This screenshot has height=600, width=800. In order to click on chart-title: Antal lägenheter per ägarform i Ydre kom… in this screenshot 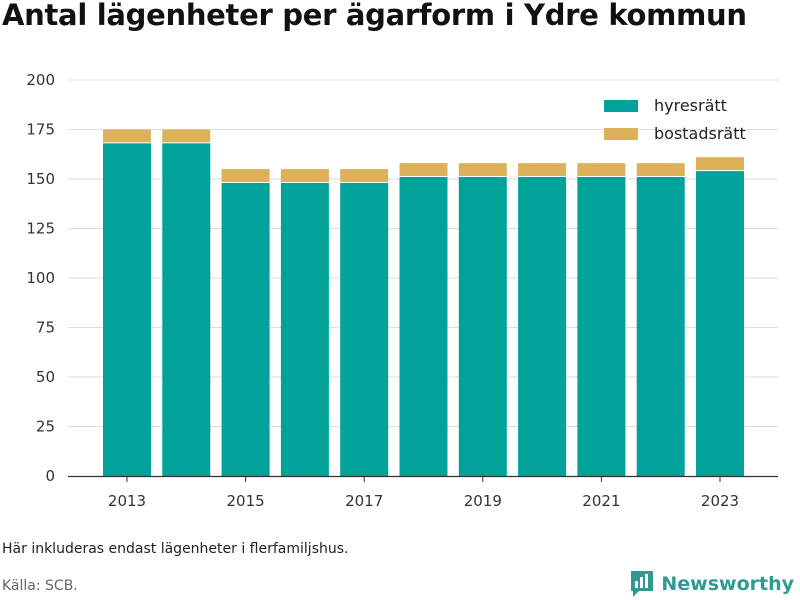, I will do `click(374, 16)`.